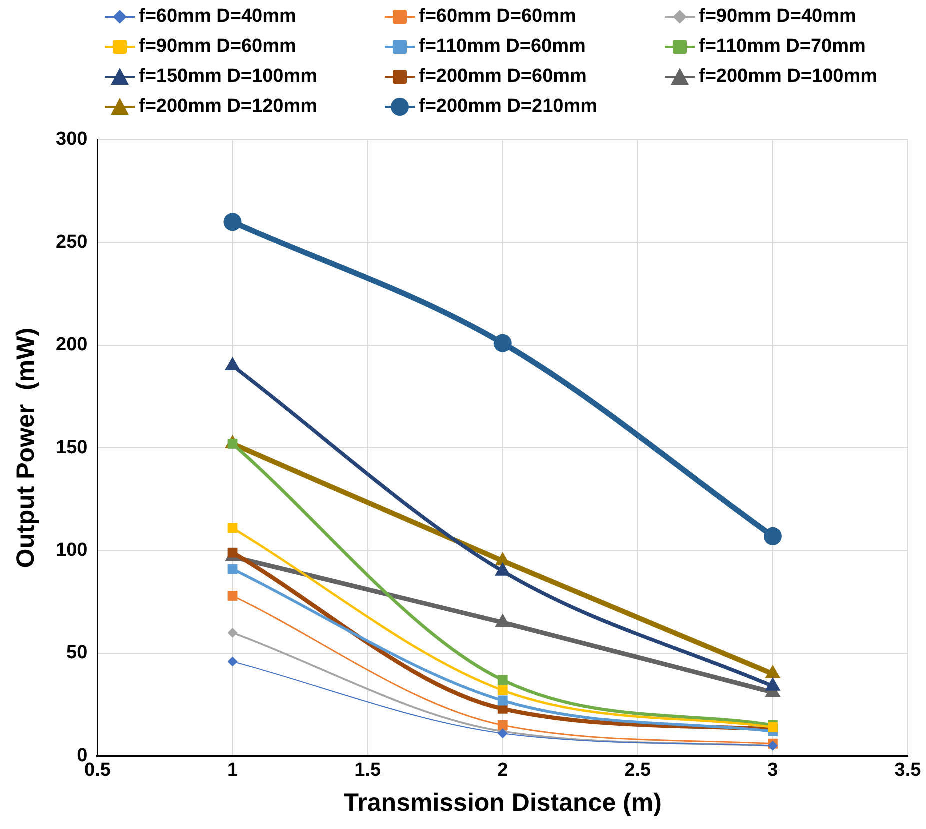 The image size is (926, 829). What do you see at coordinates (503, 77) in the screenshot?
I see `legend-label: f=200mm D=60mm` at bounding box center [503, 77].